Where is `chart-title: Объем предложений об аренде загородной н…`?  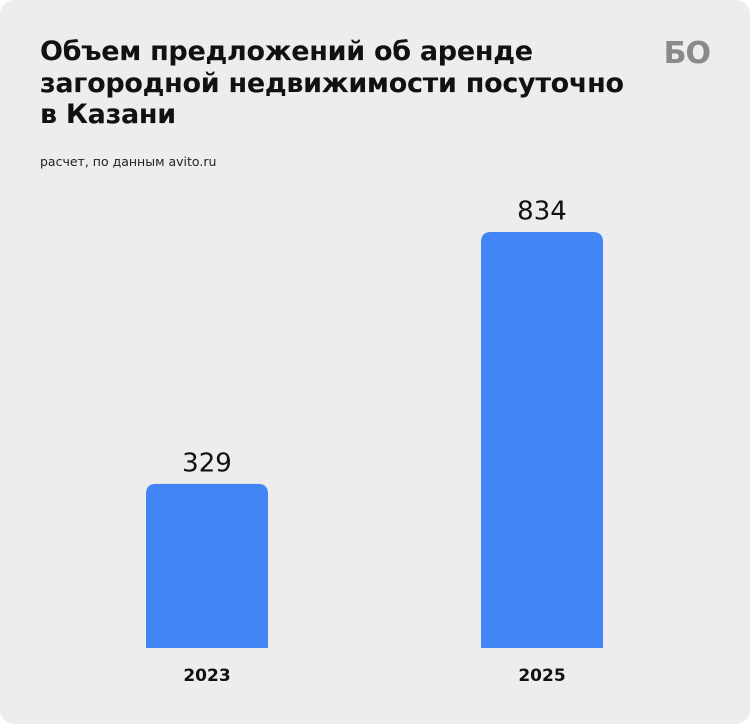 chart-title: Объем предложений об аренде загородной н… is located at coordinates (332, 83).